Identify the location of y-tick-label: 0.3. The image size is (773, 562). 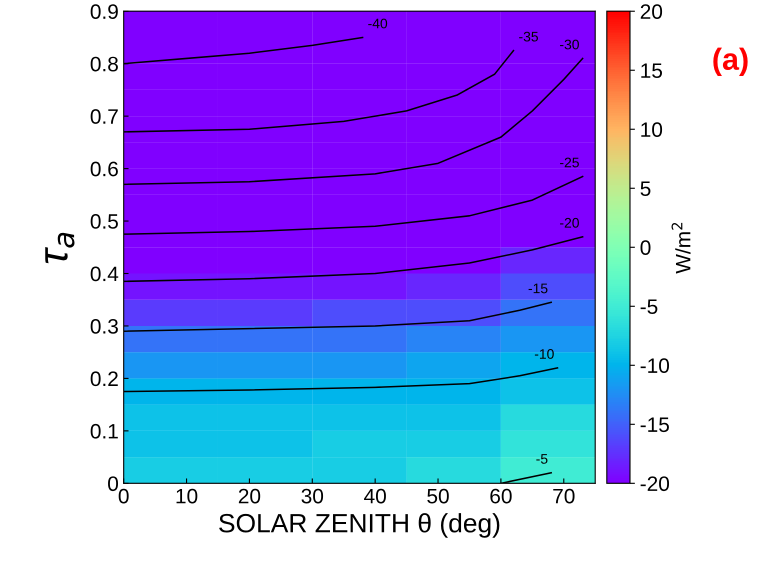
(104, 326).